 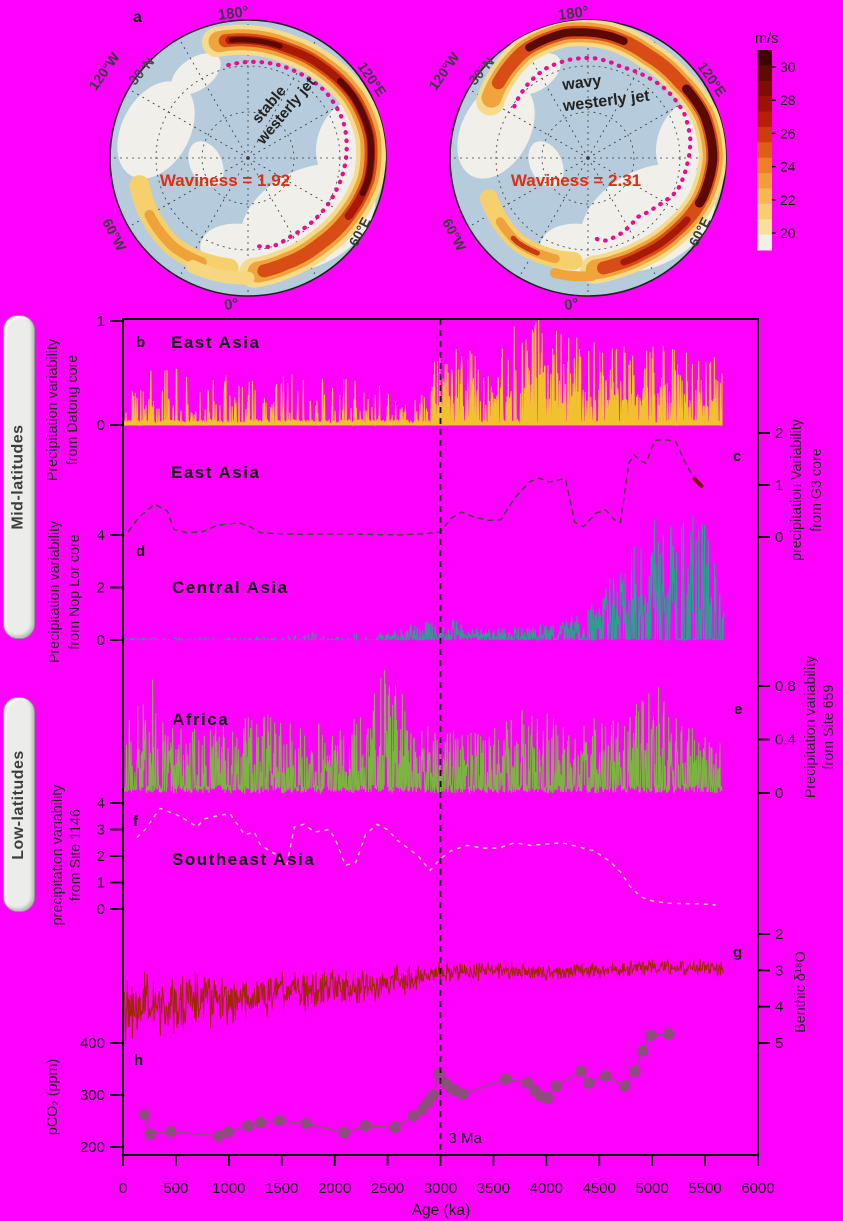 I want to click on tick-label-c: 0, so click(x=779, y=537).